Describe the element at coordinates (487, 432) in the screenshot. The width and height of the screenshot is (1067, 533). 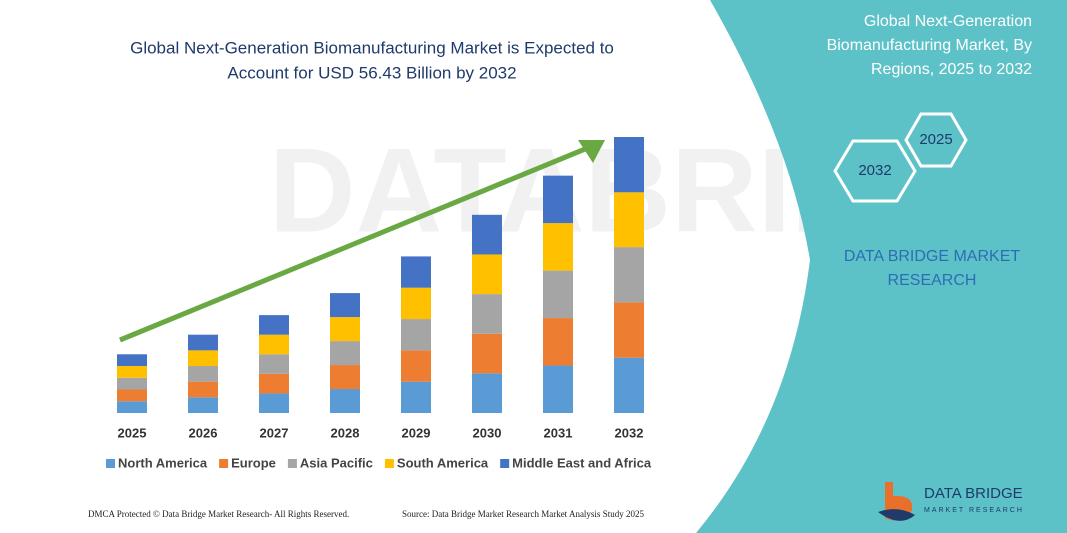
I see `x-tick-label: 2030` at that location.